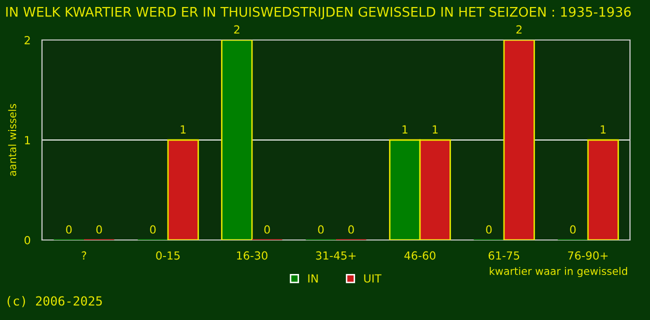  I want to click on y-tick-label: 0, so click(27, 240).